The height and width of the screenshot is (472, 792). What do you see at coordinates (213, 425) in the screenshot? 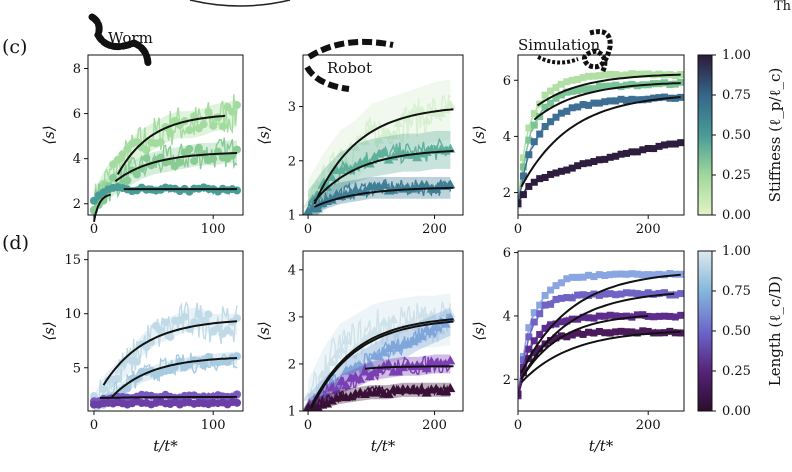
I see `xtick-label-d-worm-1: 100` at bounding box center [213, 425].